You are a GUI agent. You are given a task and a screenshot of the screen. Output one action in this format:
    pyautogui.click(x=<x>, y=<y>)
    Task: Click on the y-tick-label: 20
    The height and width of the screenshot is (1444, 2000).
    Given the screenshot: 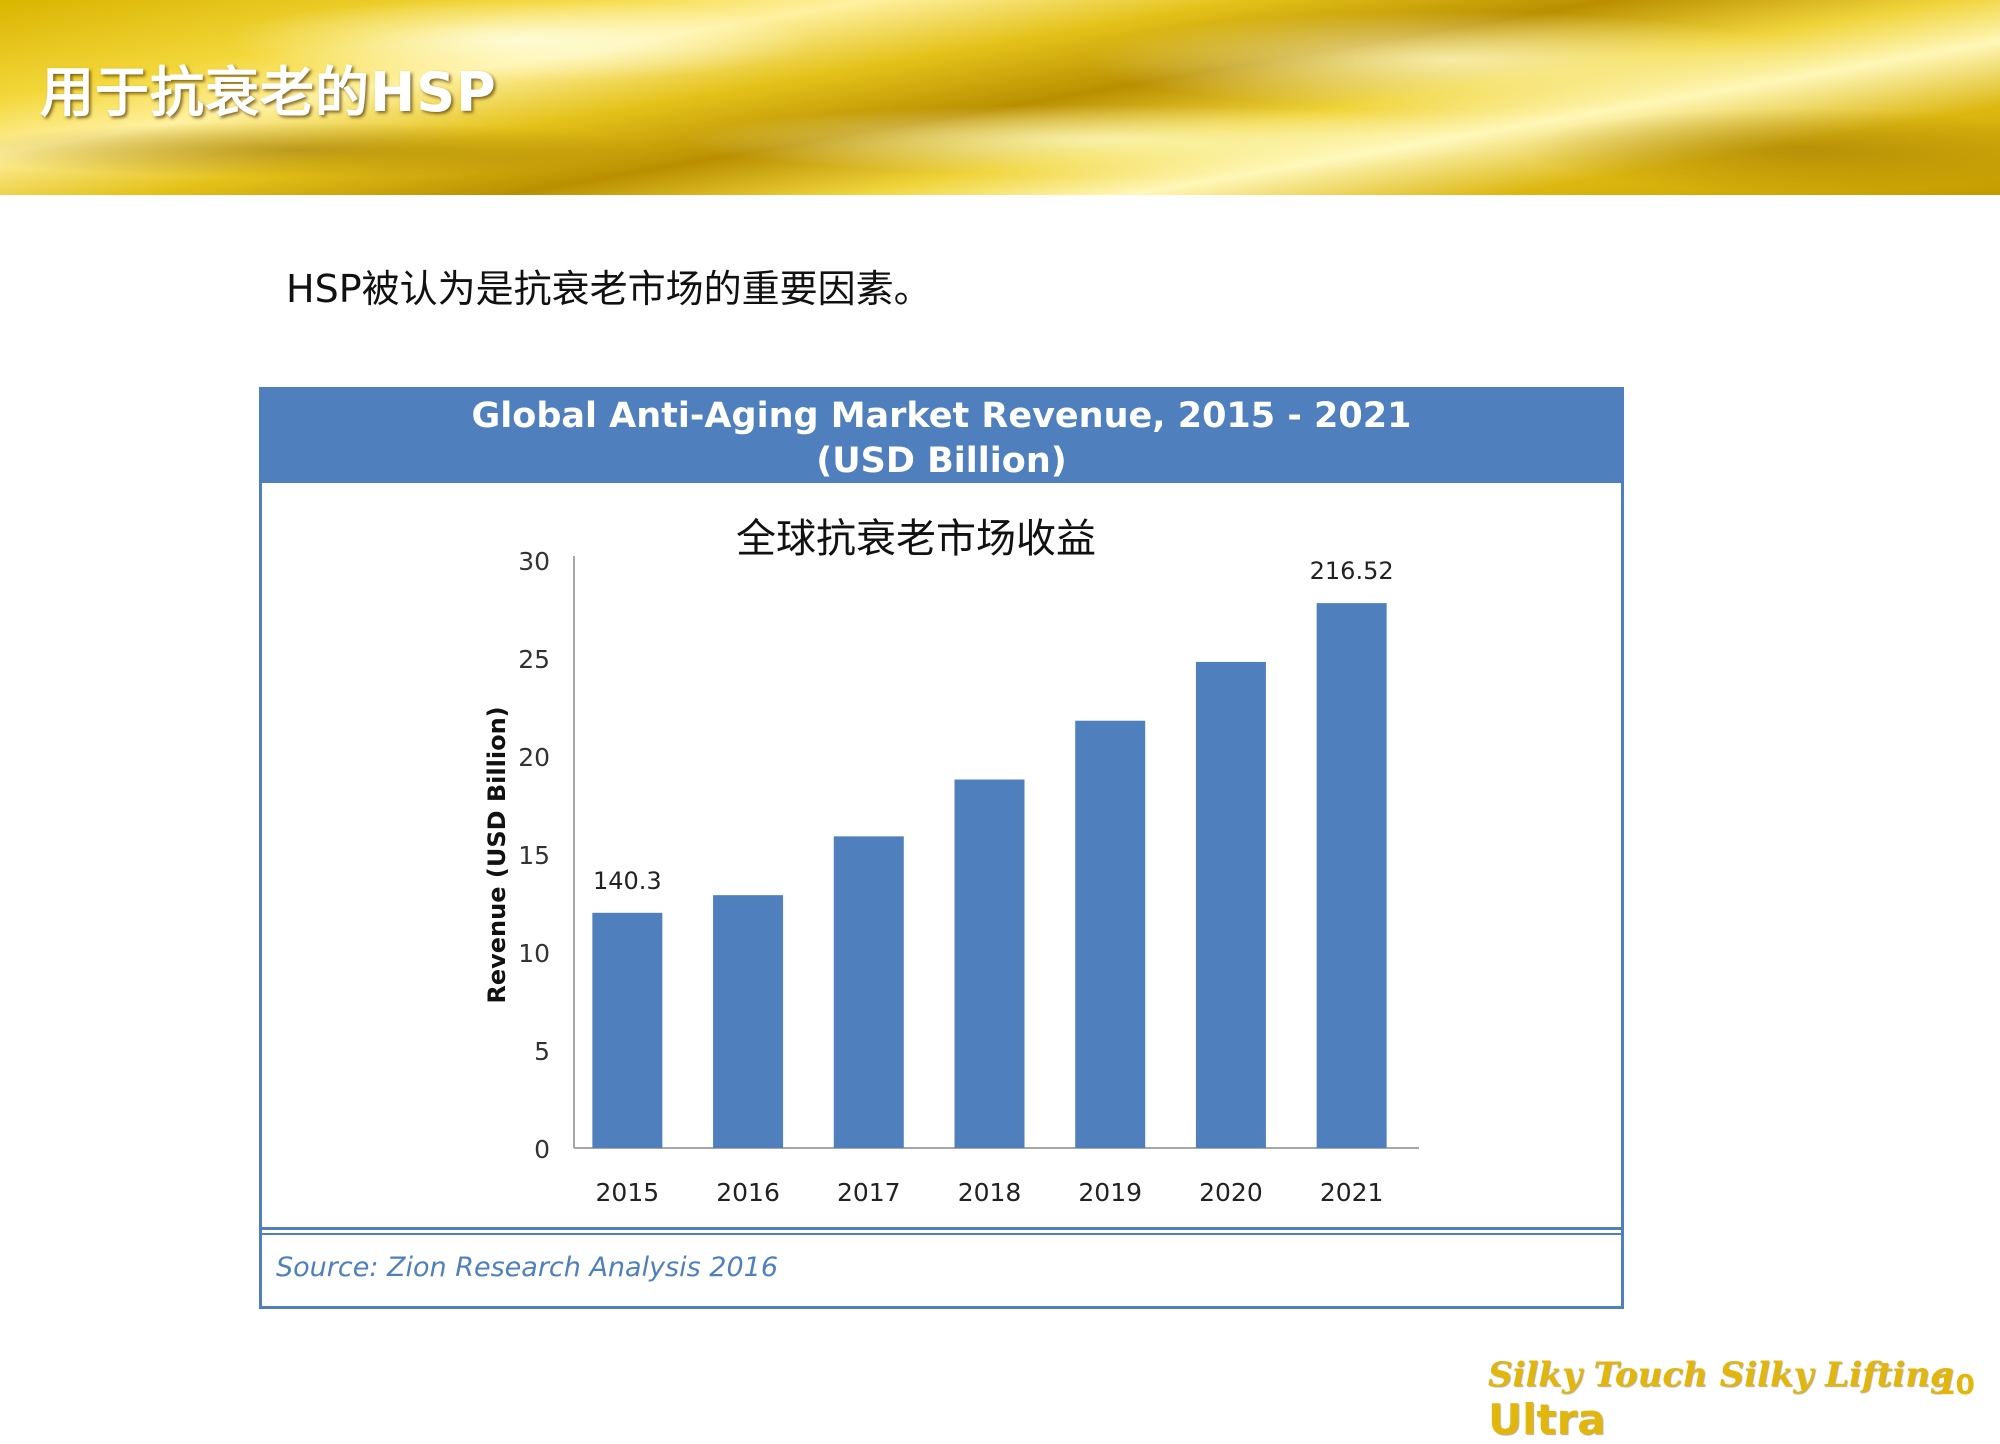 What is the action you would take?
    pyautogui.click(x=534, y=757)
    